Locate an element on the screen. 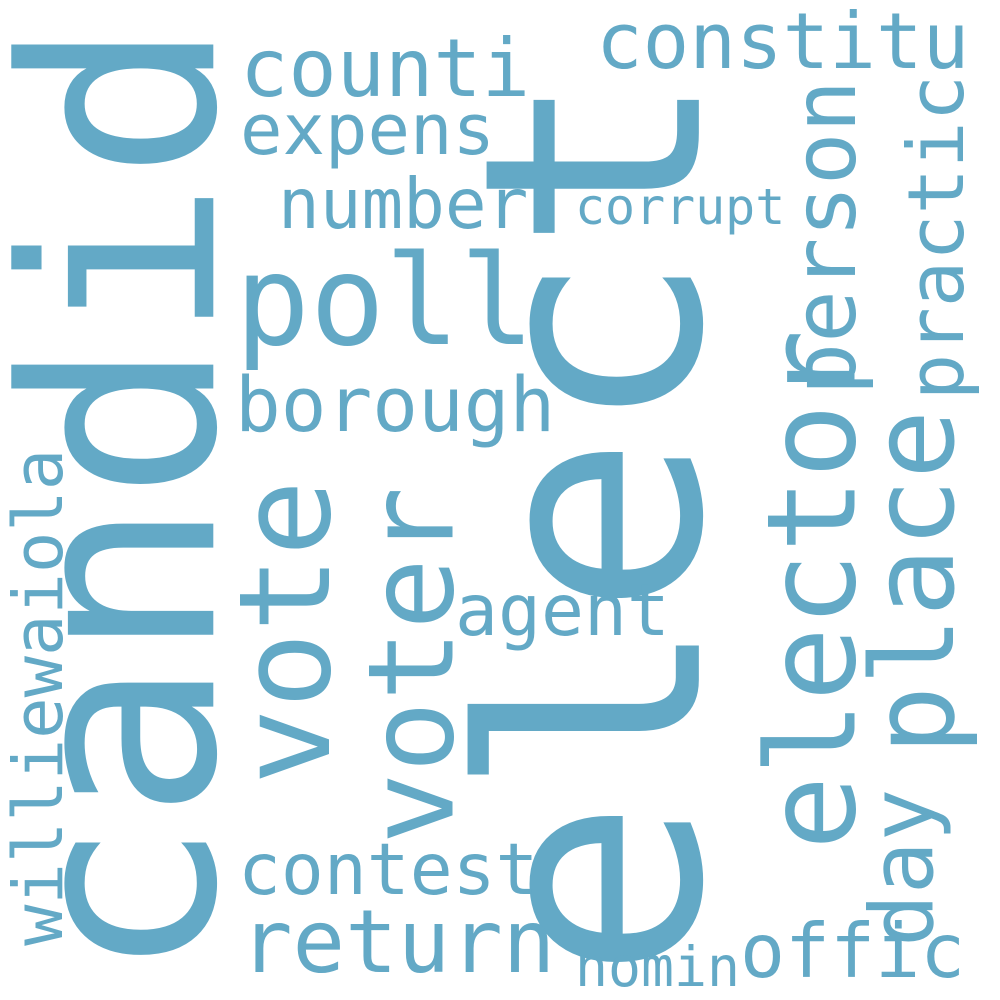 The height and width of the screenshot is (1000, 1000). word-number: number is located at coordinates (403, 204).